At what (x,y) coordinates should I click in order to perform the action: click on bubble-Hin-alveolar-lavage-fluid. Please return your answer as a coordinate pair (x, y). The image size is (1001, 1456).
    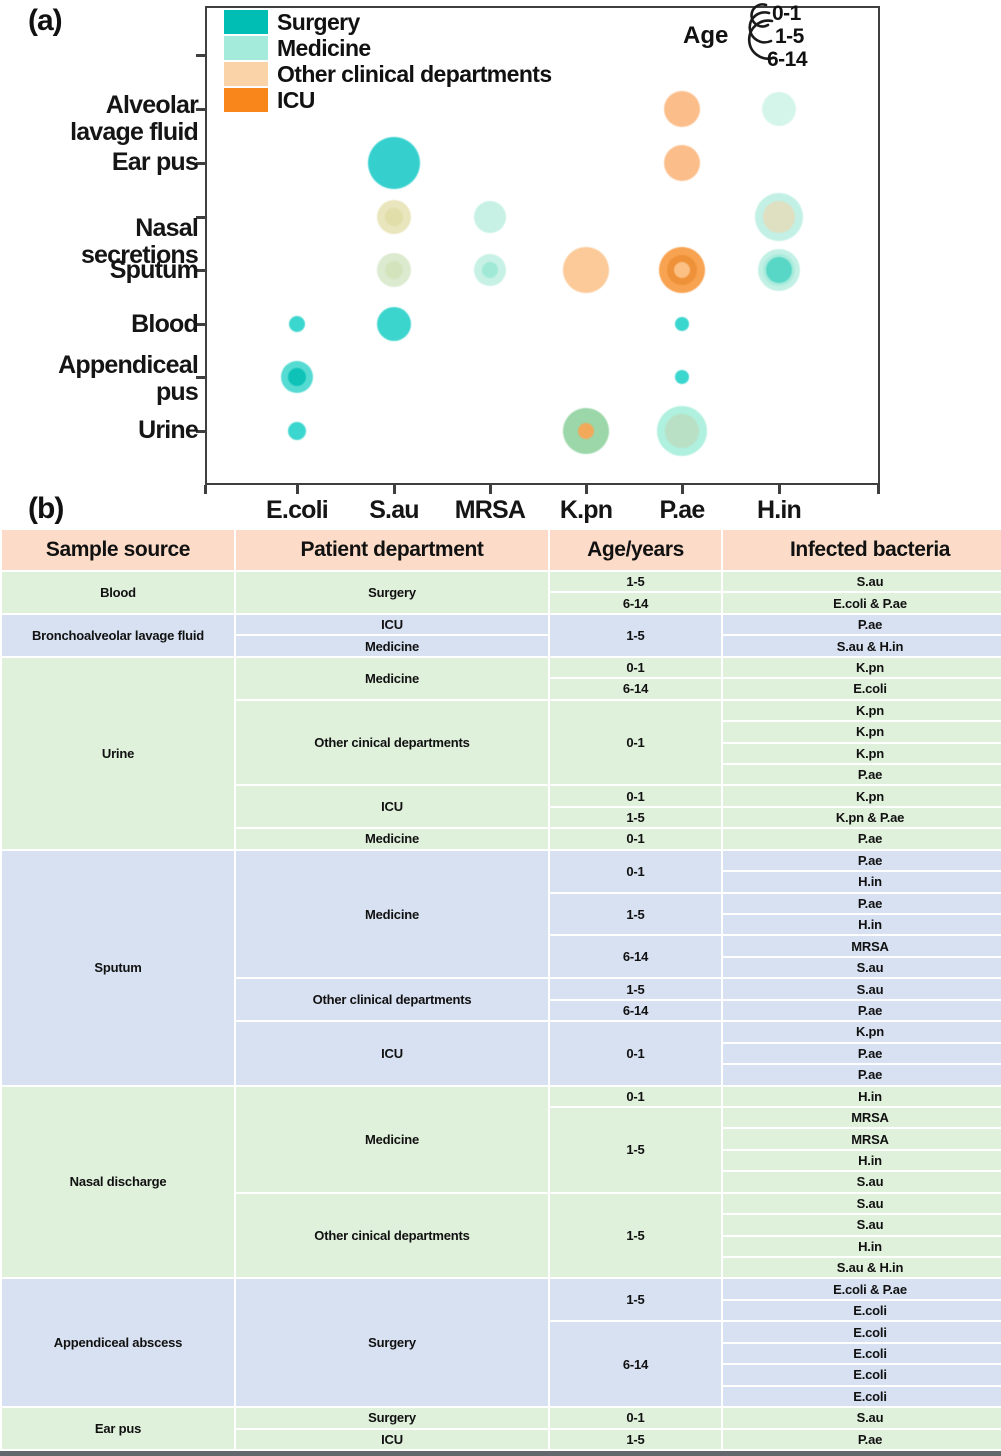
    Looking at the image, I should click on (779, 109).